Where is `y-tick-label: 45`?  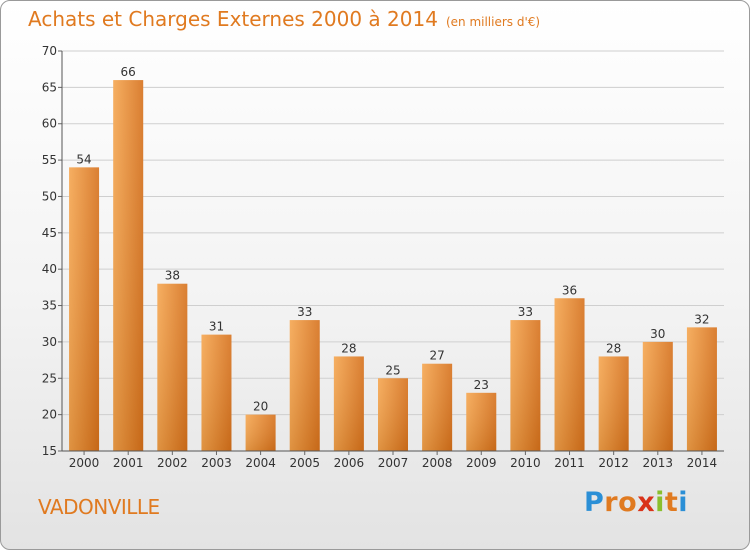
y-tick-label: 45 is located at coordinates (49, 233).